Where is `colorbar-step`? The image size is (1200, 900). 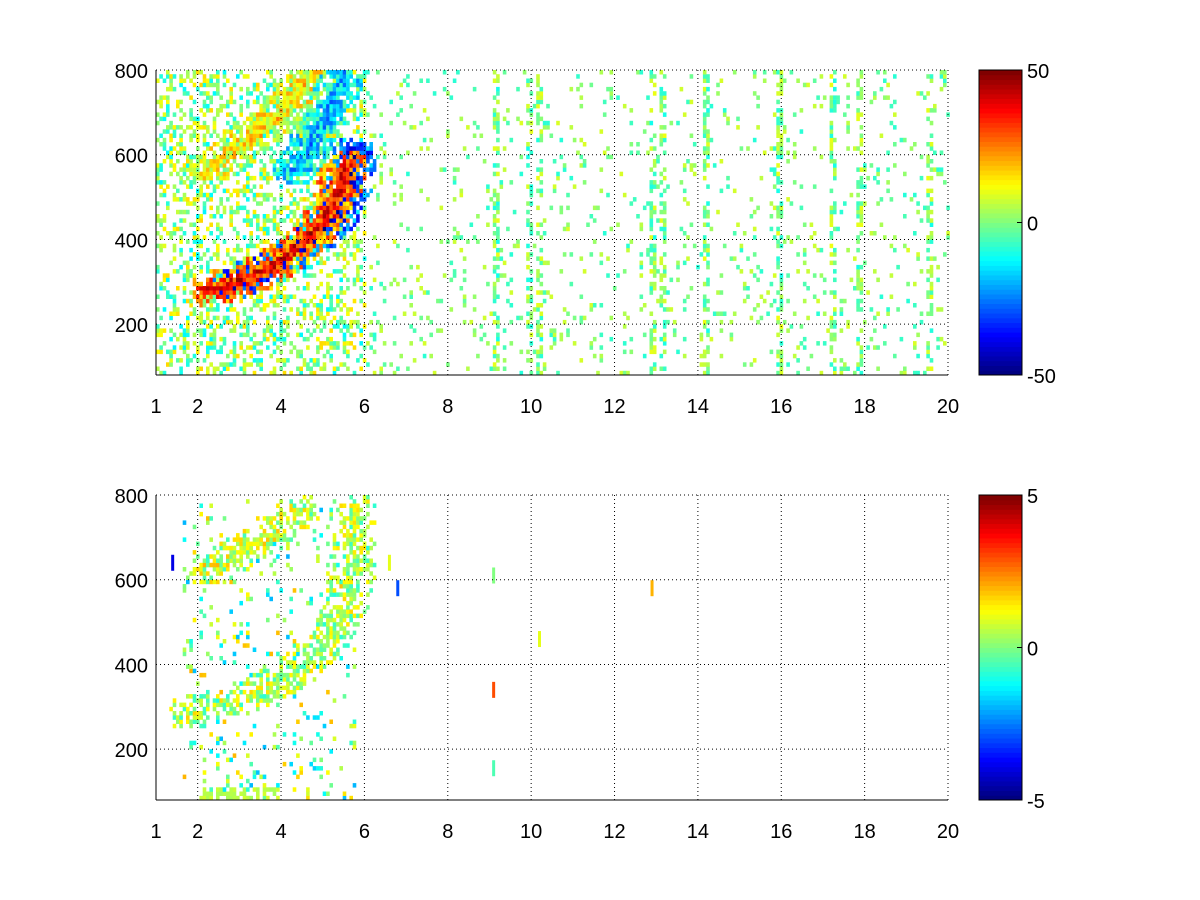
colorbar-step is located at coordinates (1000, 101).